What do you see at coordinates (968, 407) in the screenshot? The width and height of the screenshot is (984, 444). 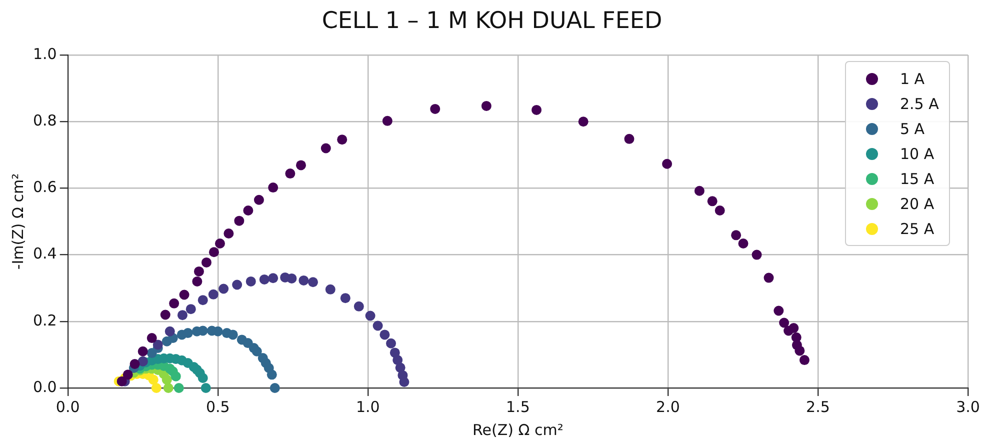 I see `x-tick-label: 3.0` at bounding box center [968, 407].